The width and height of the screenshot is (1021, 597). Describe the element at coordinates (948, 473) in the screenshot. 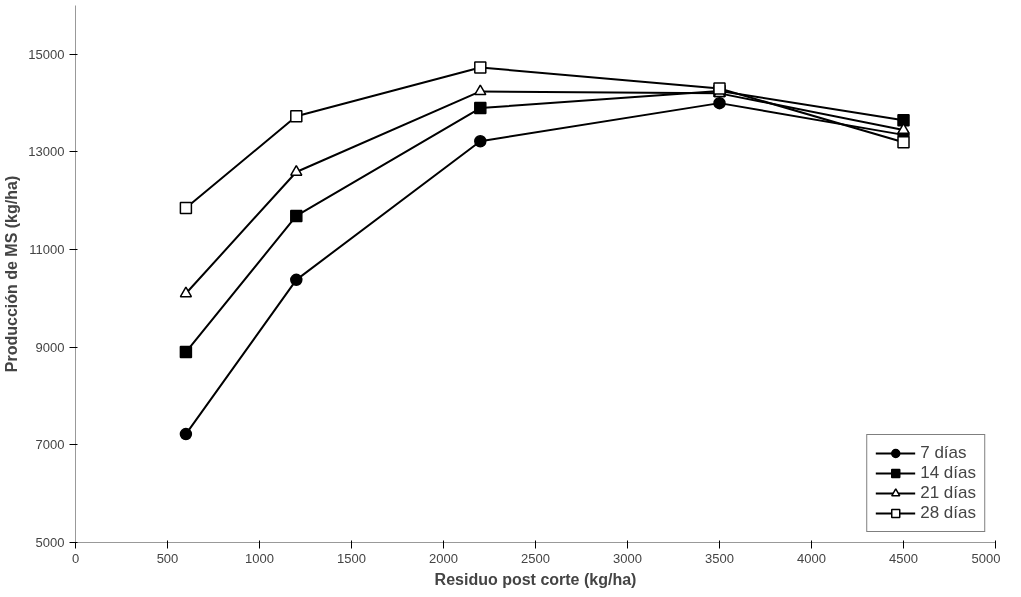

I see `legend-label: 14 días` at that location.